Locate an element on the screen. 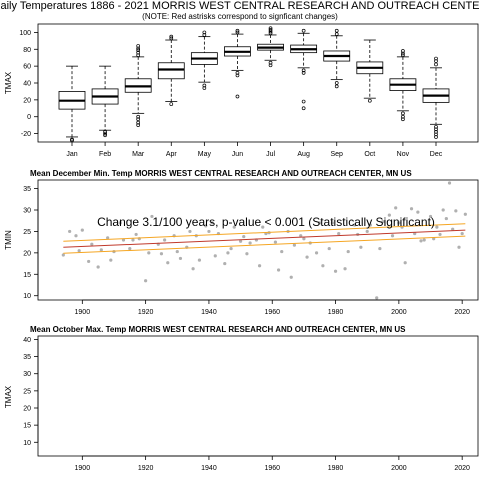  boxplot-y-tick-label: 100 is located at coordinates (25, 33).